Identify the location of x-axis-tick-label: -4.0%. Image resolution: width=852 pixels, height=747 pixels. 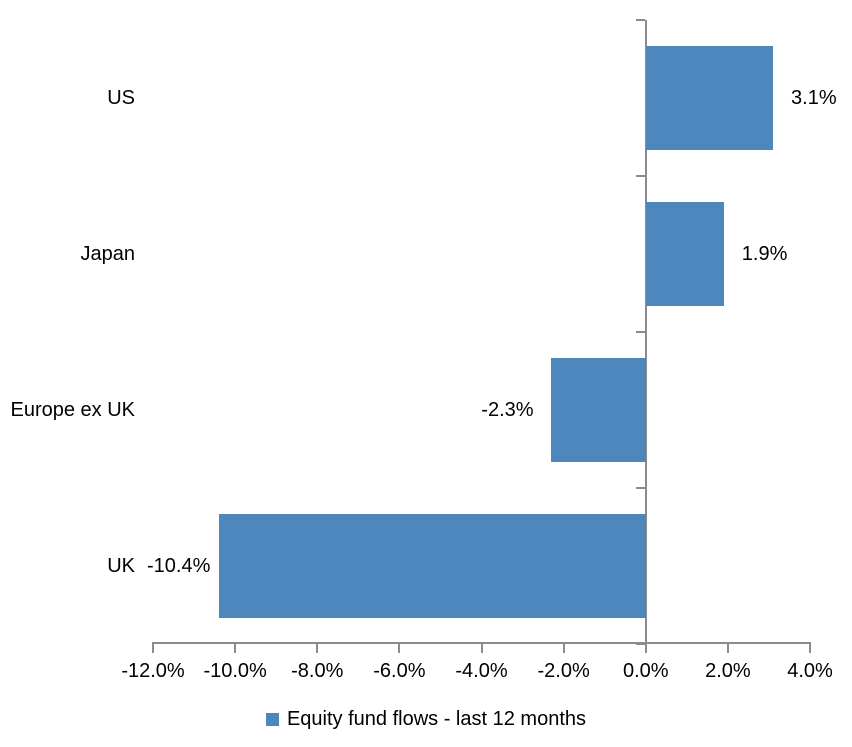
(481, 671).